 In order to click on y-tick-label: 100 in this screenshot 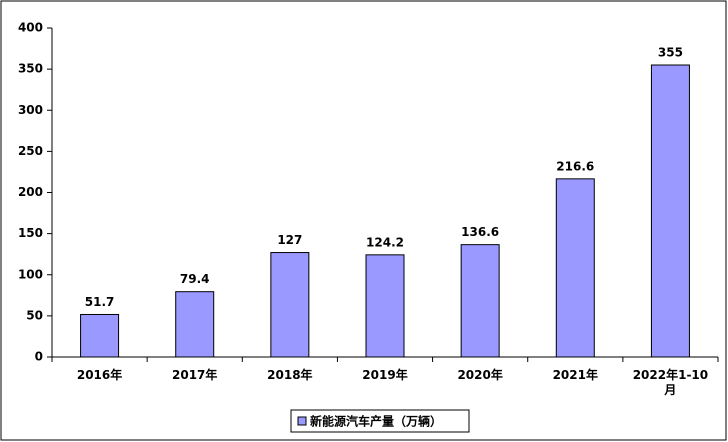, I will do `click(30, 274)`.